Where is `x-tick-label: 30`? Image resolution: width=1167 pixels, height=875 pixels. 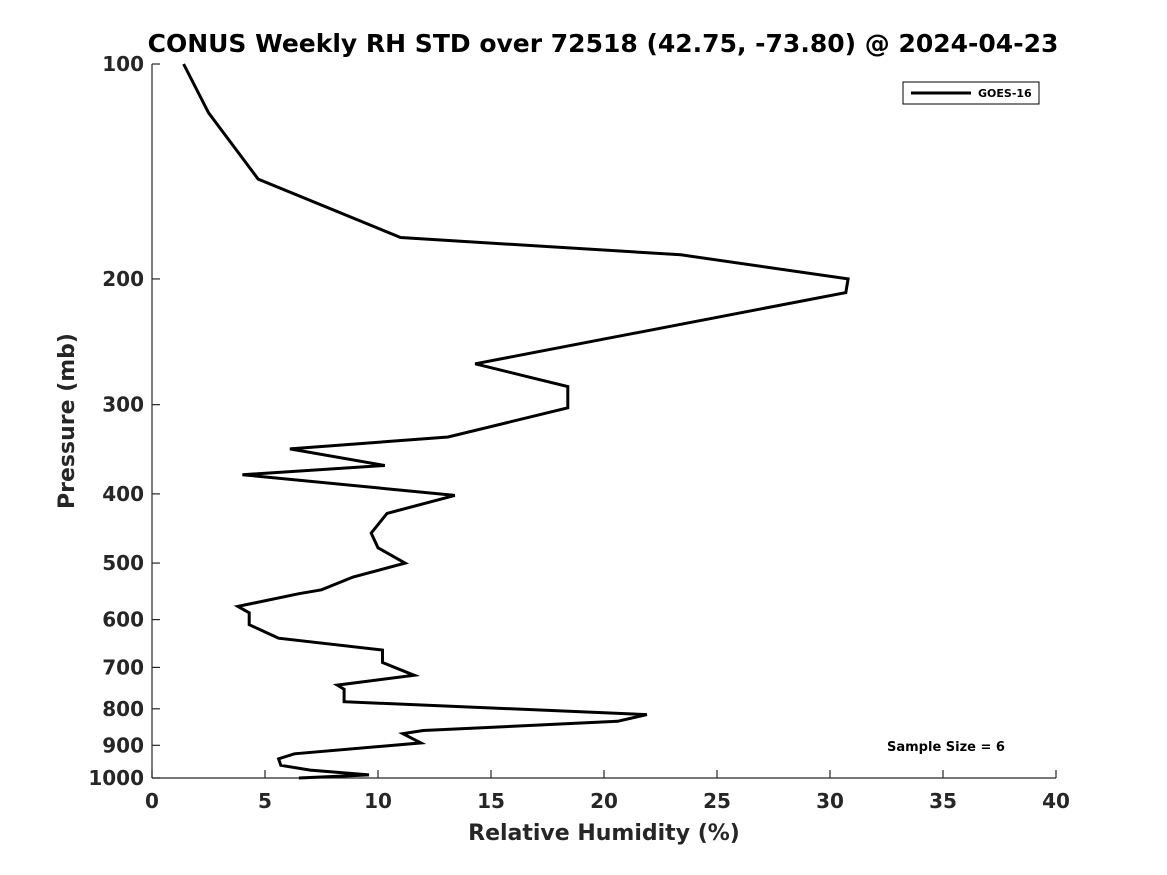
x-tick-label: 30 is located at coordinates (830, 801).